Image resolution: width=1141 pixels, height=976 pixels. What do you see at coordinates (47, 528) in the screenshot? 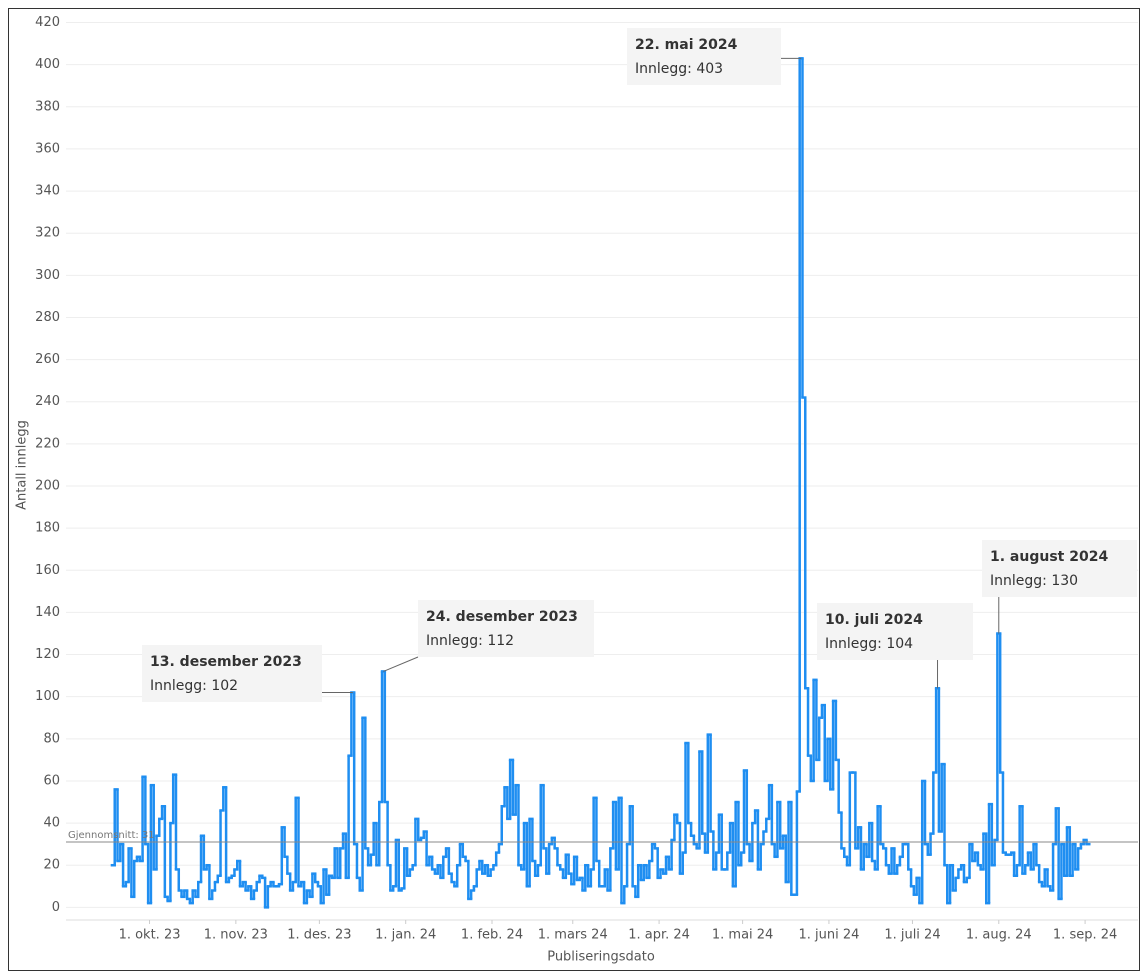
I see `y-tick-label: 180` at bounding box center [47, 528].